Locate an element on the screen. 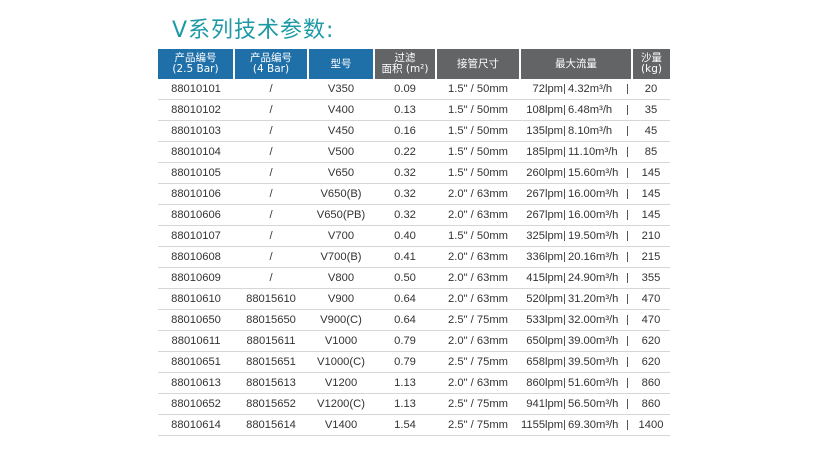 The height and width of the screenshot is (450, 840). cell-sand: 85 is located at coordinates (651, 152).